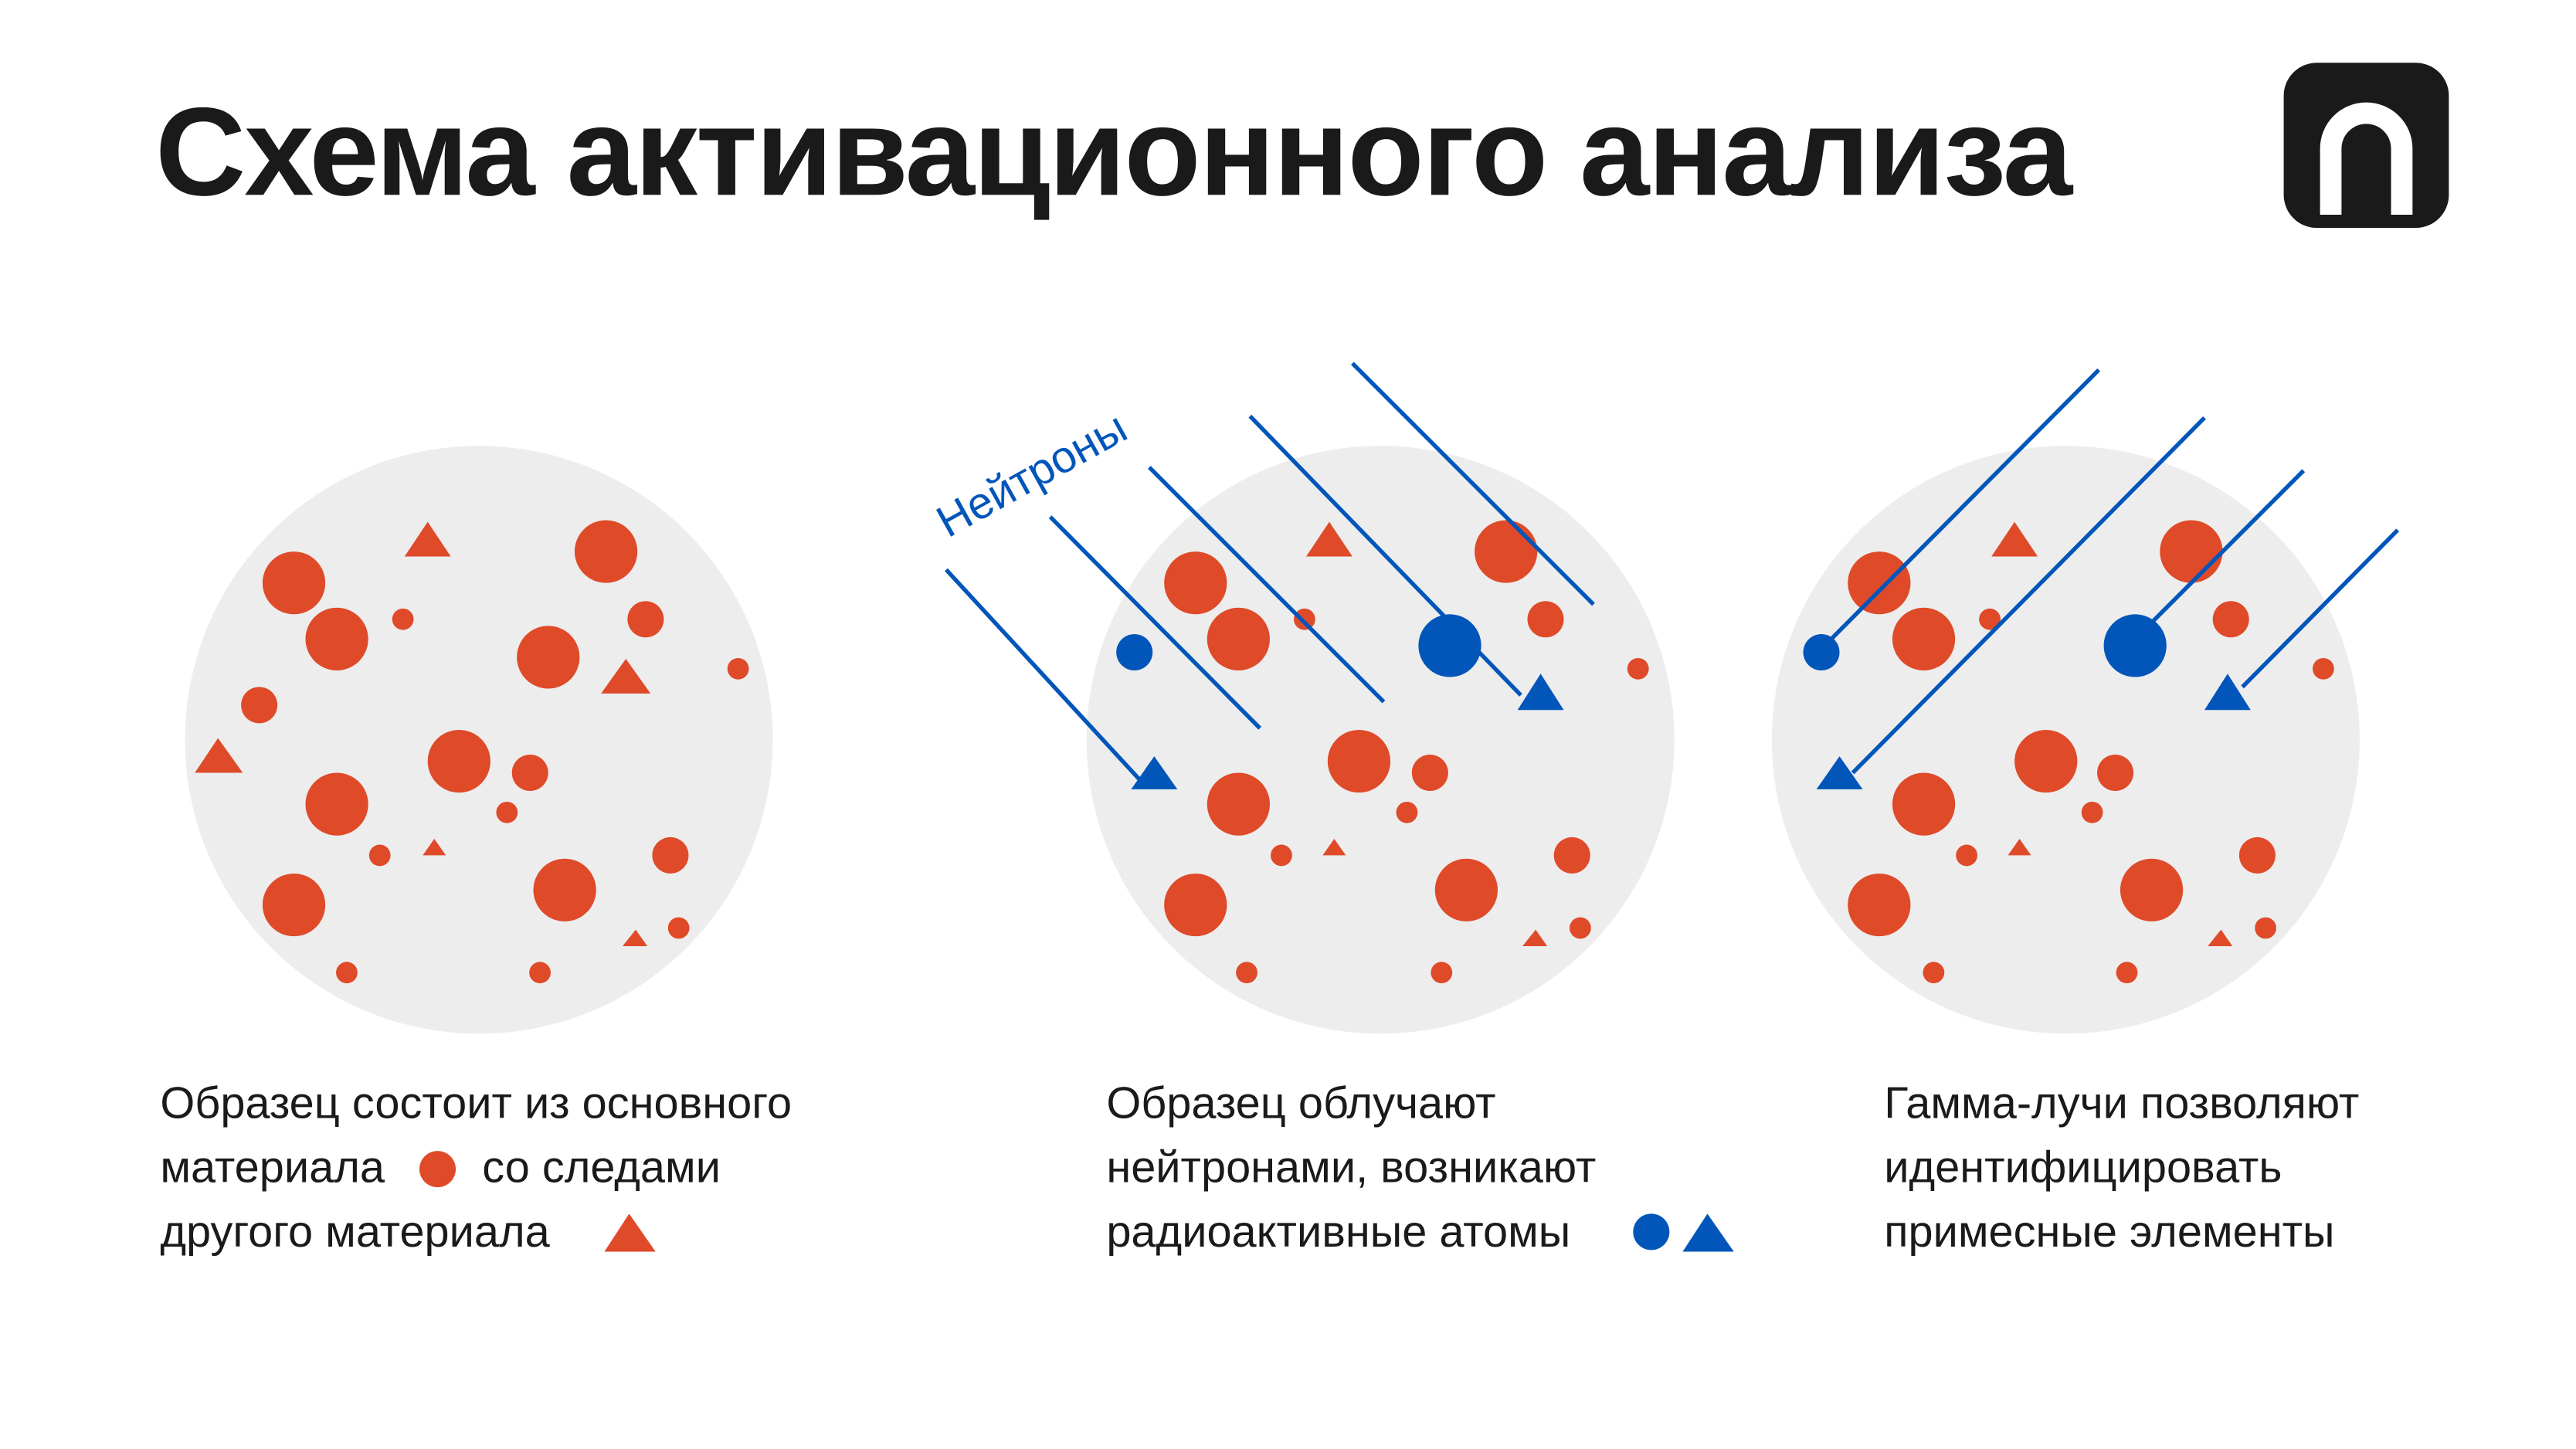  Describe the element at coordinates (1031, 474) in the screenshot. I see `neutrons-label: Нейтроны` at that location.